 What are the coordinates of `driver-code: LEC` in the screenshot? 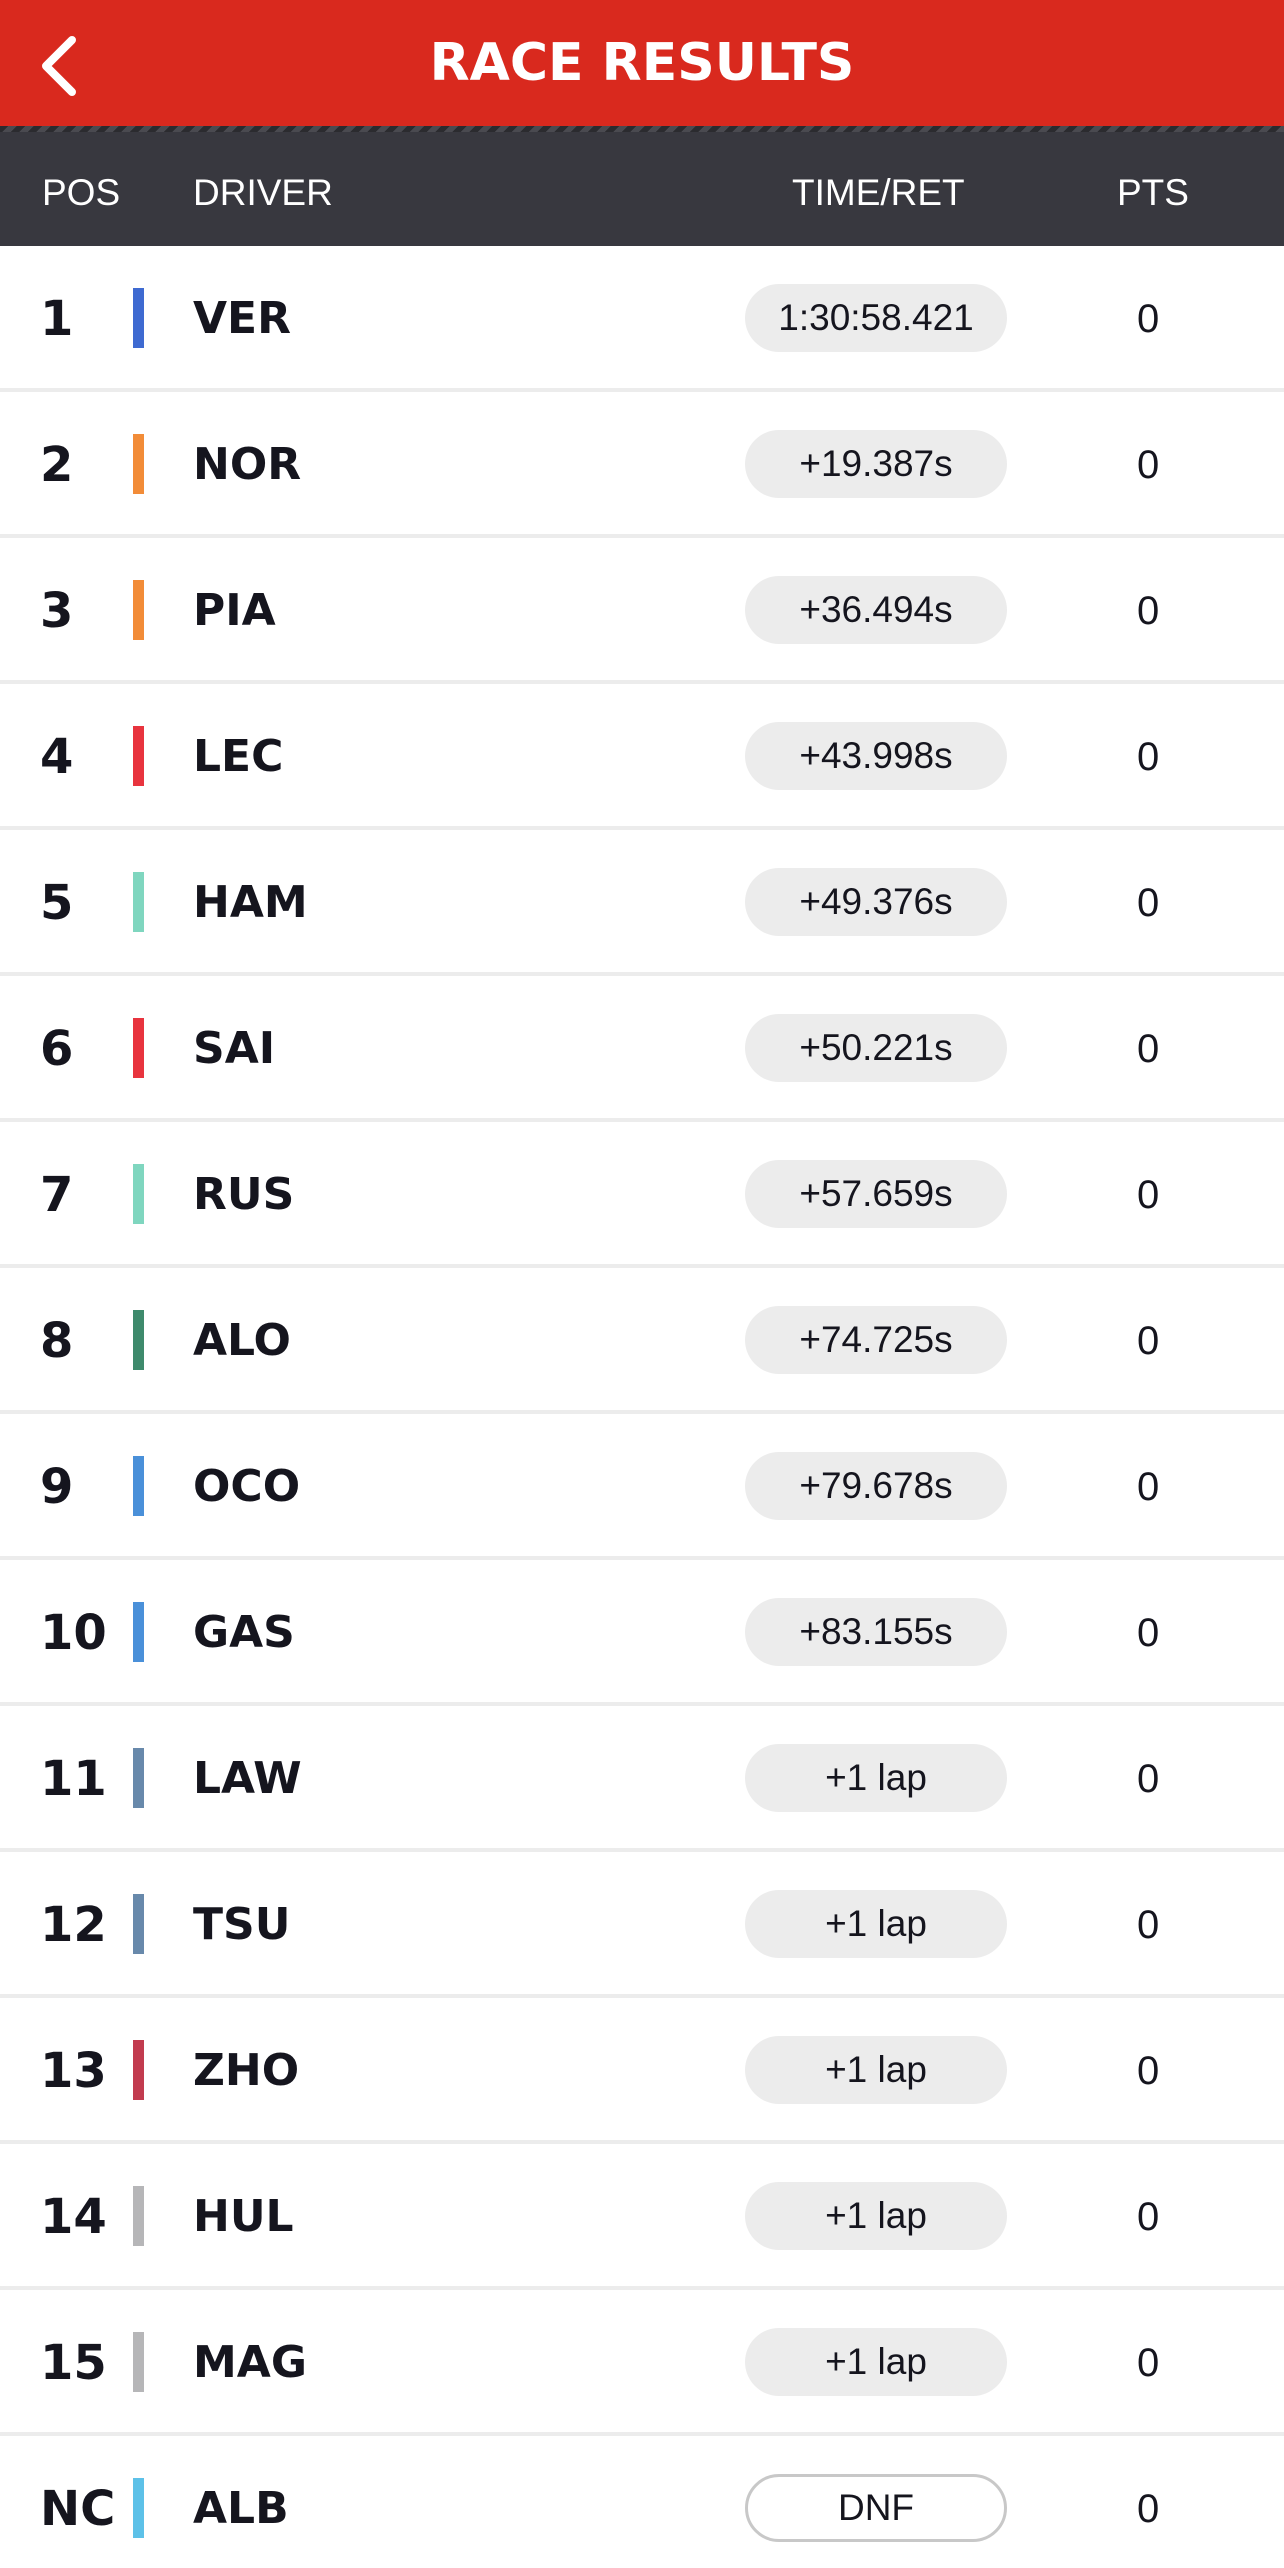 It's located at (238, 756).